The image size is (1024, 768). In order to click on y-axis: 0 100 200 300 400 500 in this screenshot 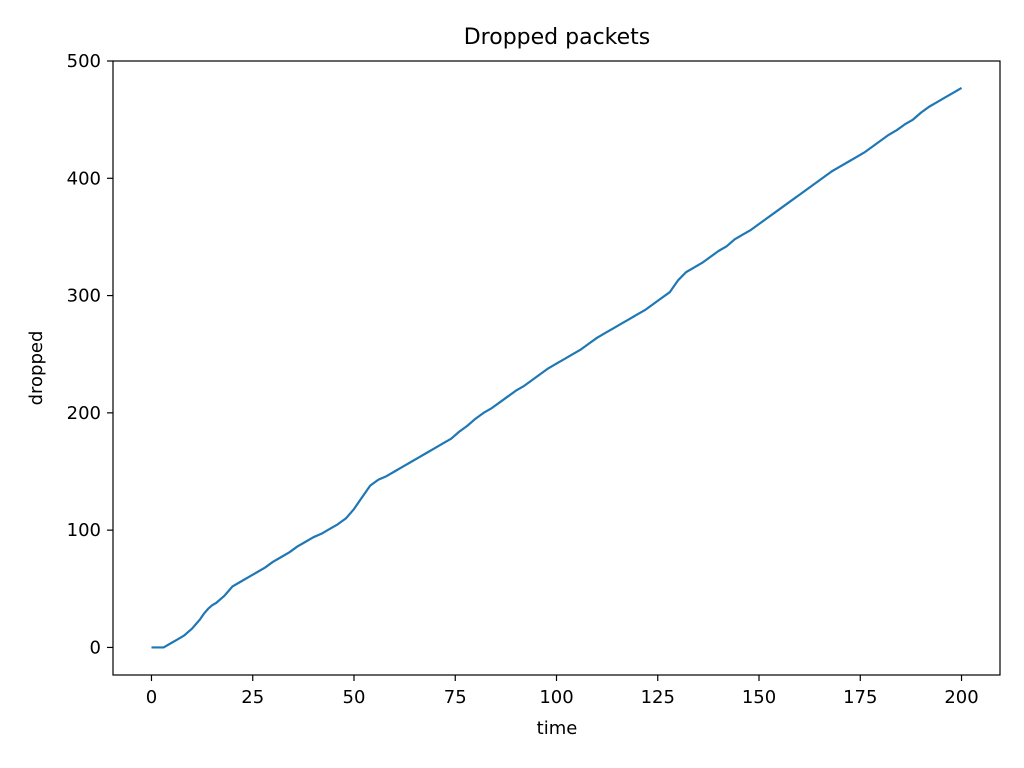, I will do `click(90, 354)`.